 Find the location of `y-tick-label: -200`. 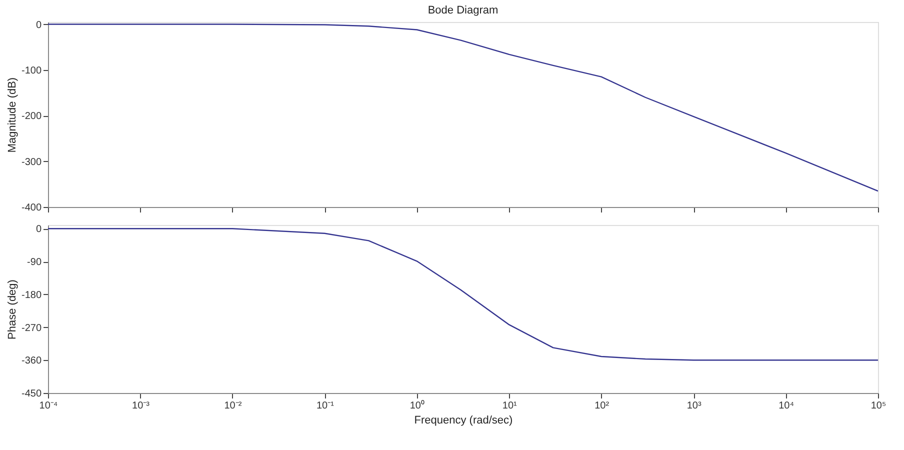

y-tick-label: -200 is located at coordinates (31, 116).